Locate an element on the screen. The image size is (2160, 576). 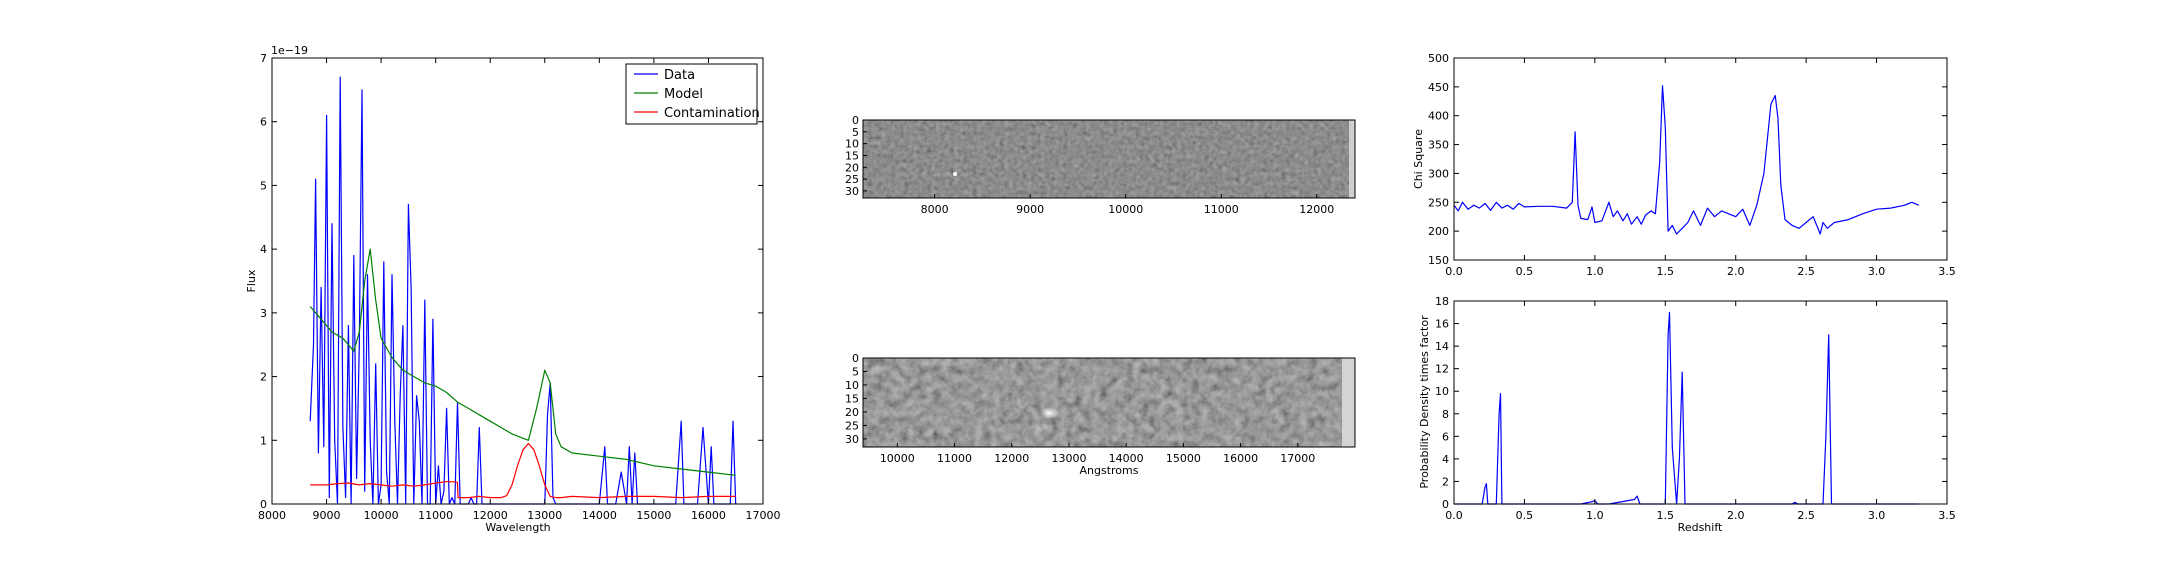
y-tick-label: 200 is located at coordinates (1438, 231).